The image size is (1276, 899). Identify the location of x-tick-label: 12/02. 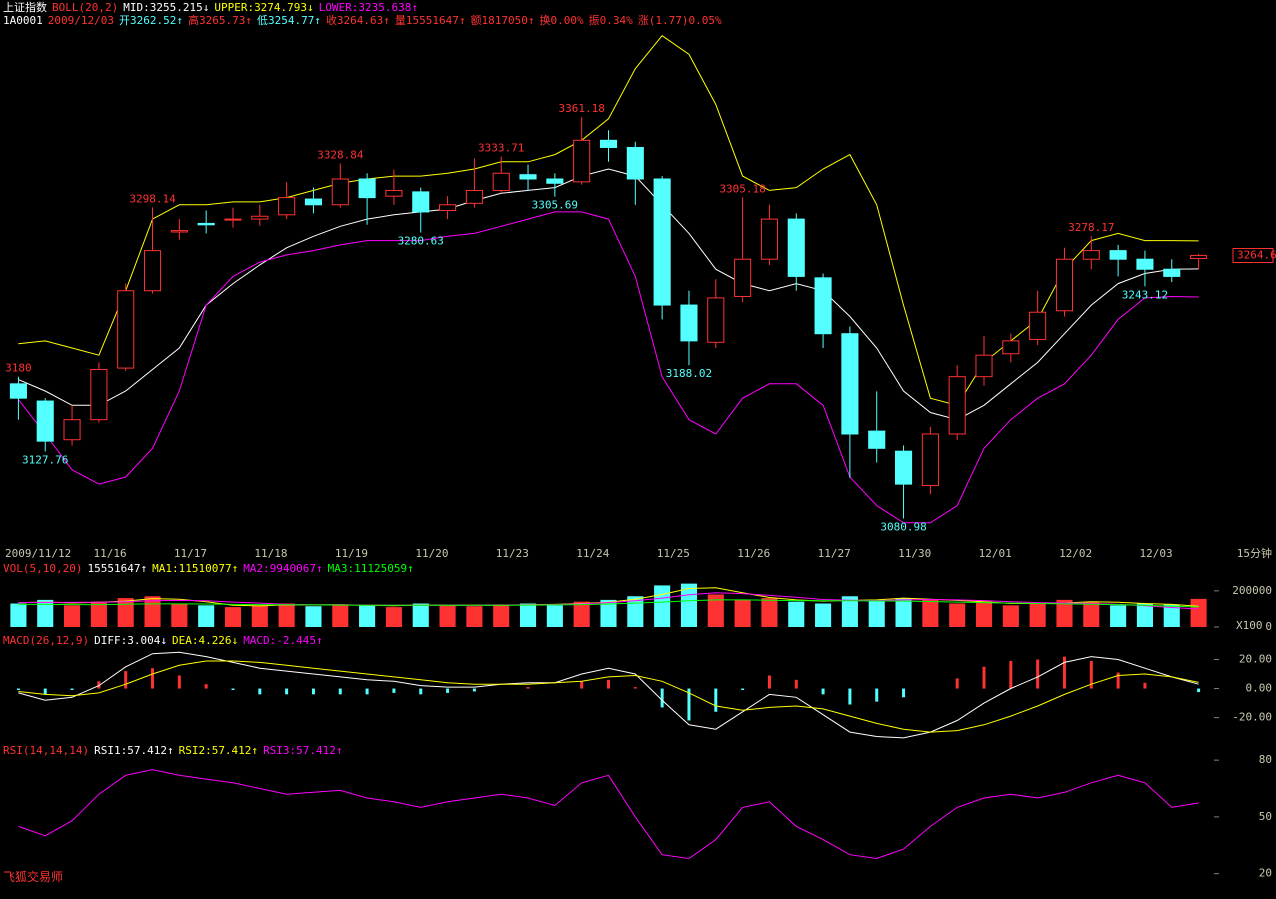
(1075, 553).